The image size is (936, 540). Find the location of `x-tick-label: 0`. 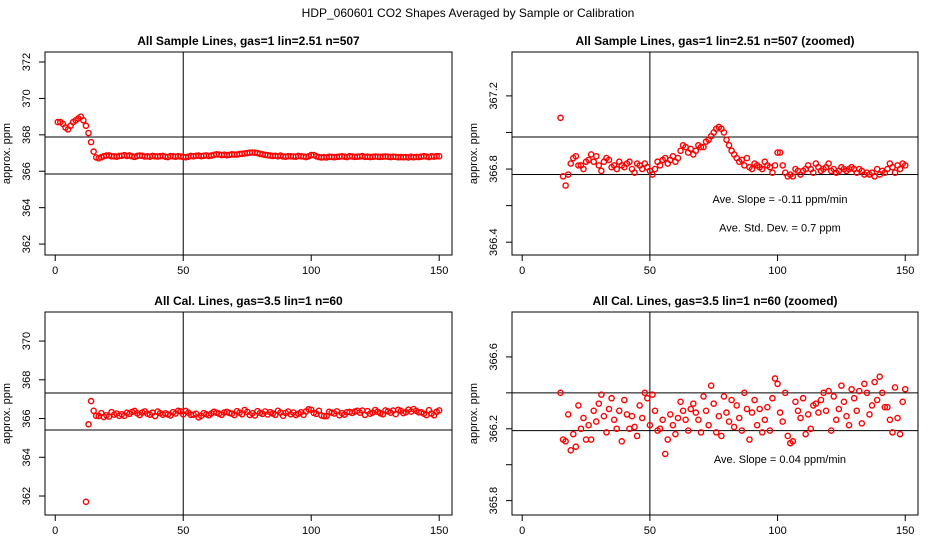

x-tick-label: 0 is located at coordinates (522, 271).